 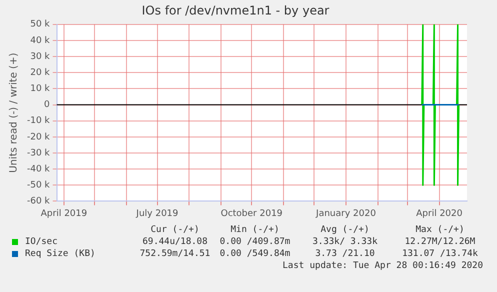 What do you see at coordinates (40, 57) in the screenshot?
I see `y-tick-label: 30 k` at bounding box center [40, 57].